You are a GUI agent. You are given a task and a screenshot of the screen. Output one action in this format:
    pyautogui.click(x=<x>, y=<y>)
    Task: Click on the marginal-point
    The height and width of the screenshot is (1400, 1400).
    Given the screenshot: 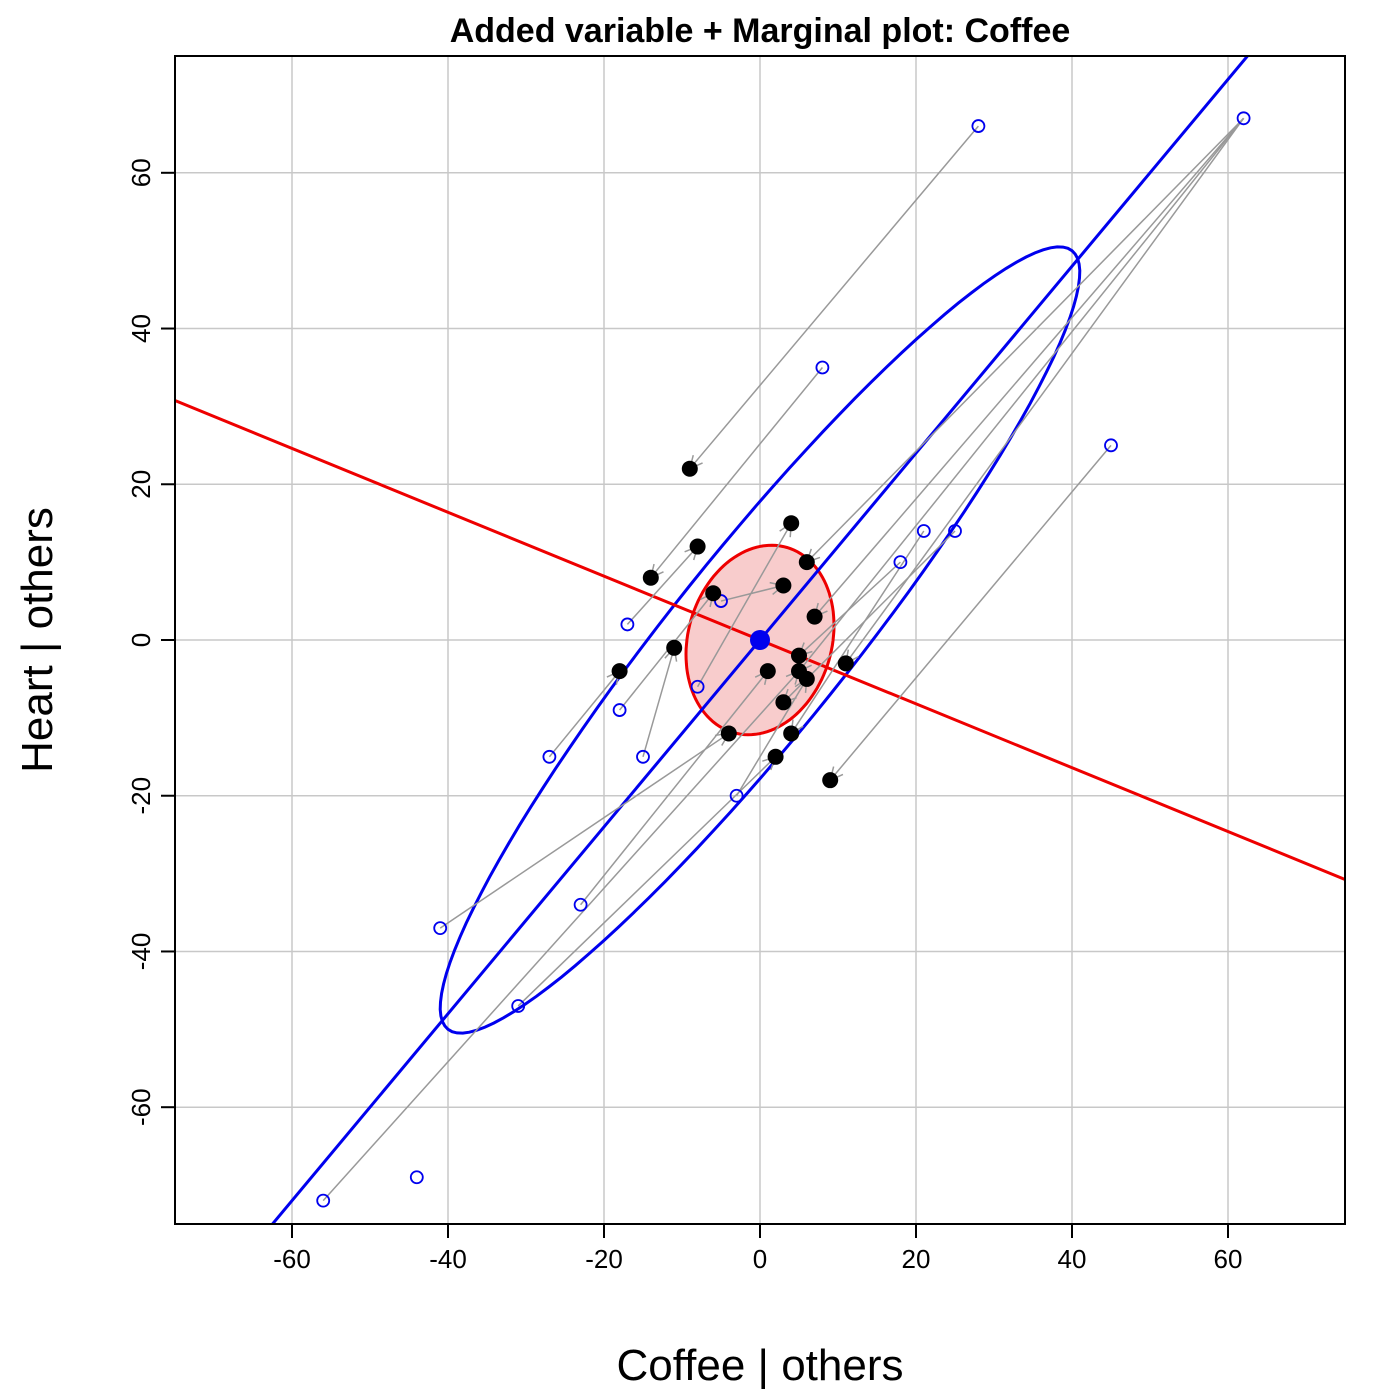 What is the action you would take?
    pyautogui.click(x=417, y=1177)
    